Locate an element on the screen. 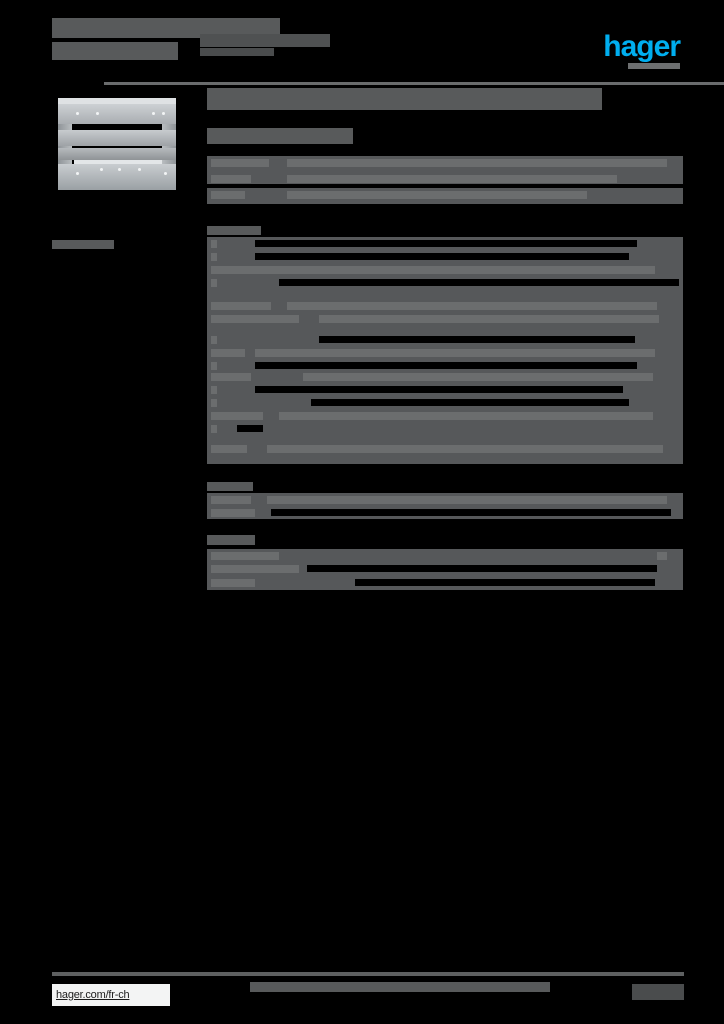 The height and width of the screenshot is (1024, 724). footer-page-number is located at coordinates (658, 992).